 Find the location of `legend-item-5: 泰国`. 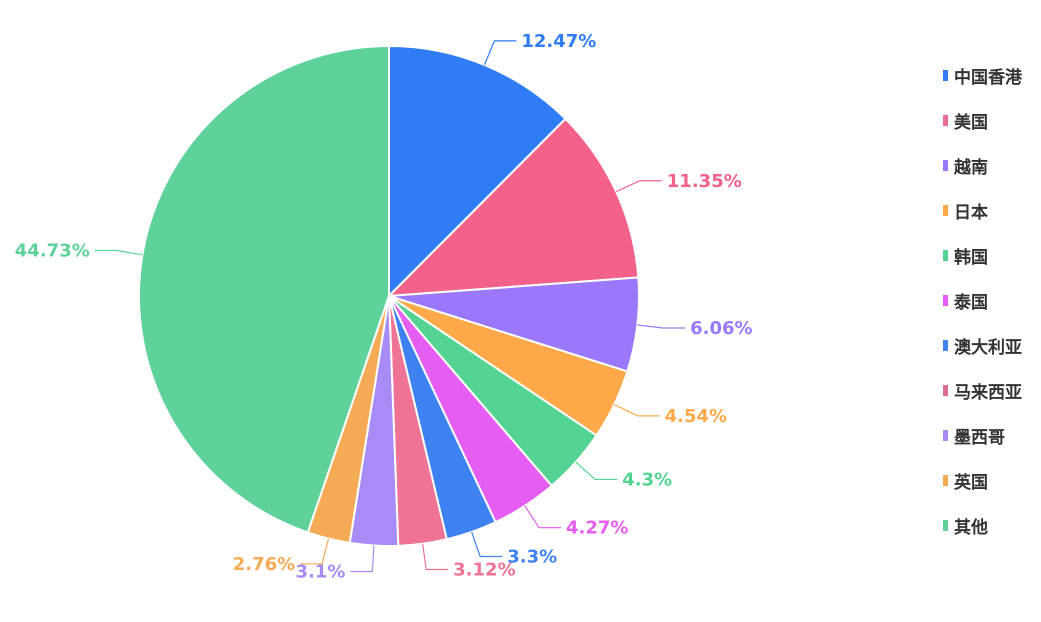

legend-item-5: 泰国 is located at coordinates (982, 300).